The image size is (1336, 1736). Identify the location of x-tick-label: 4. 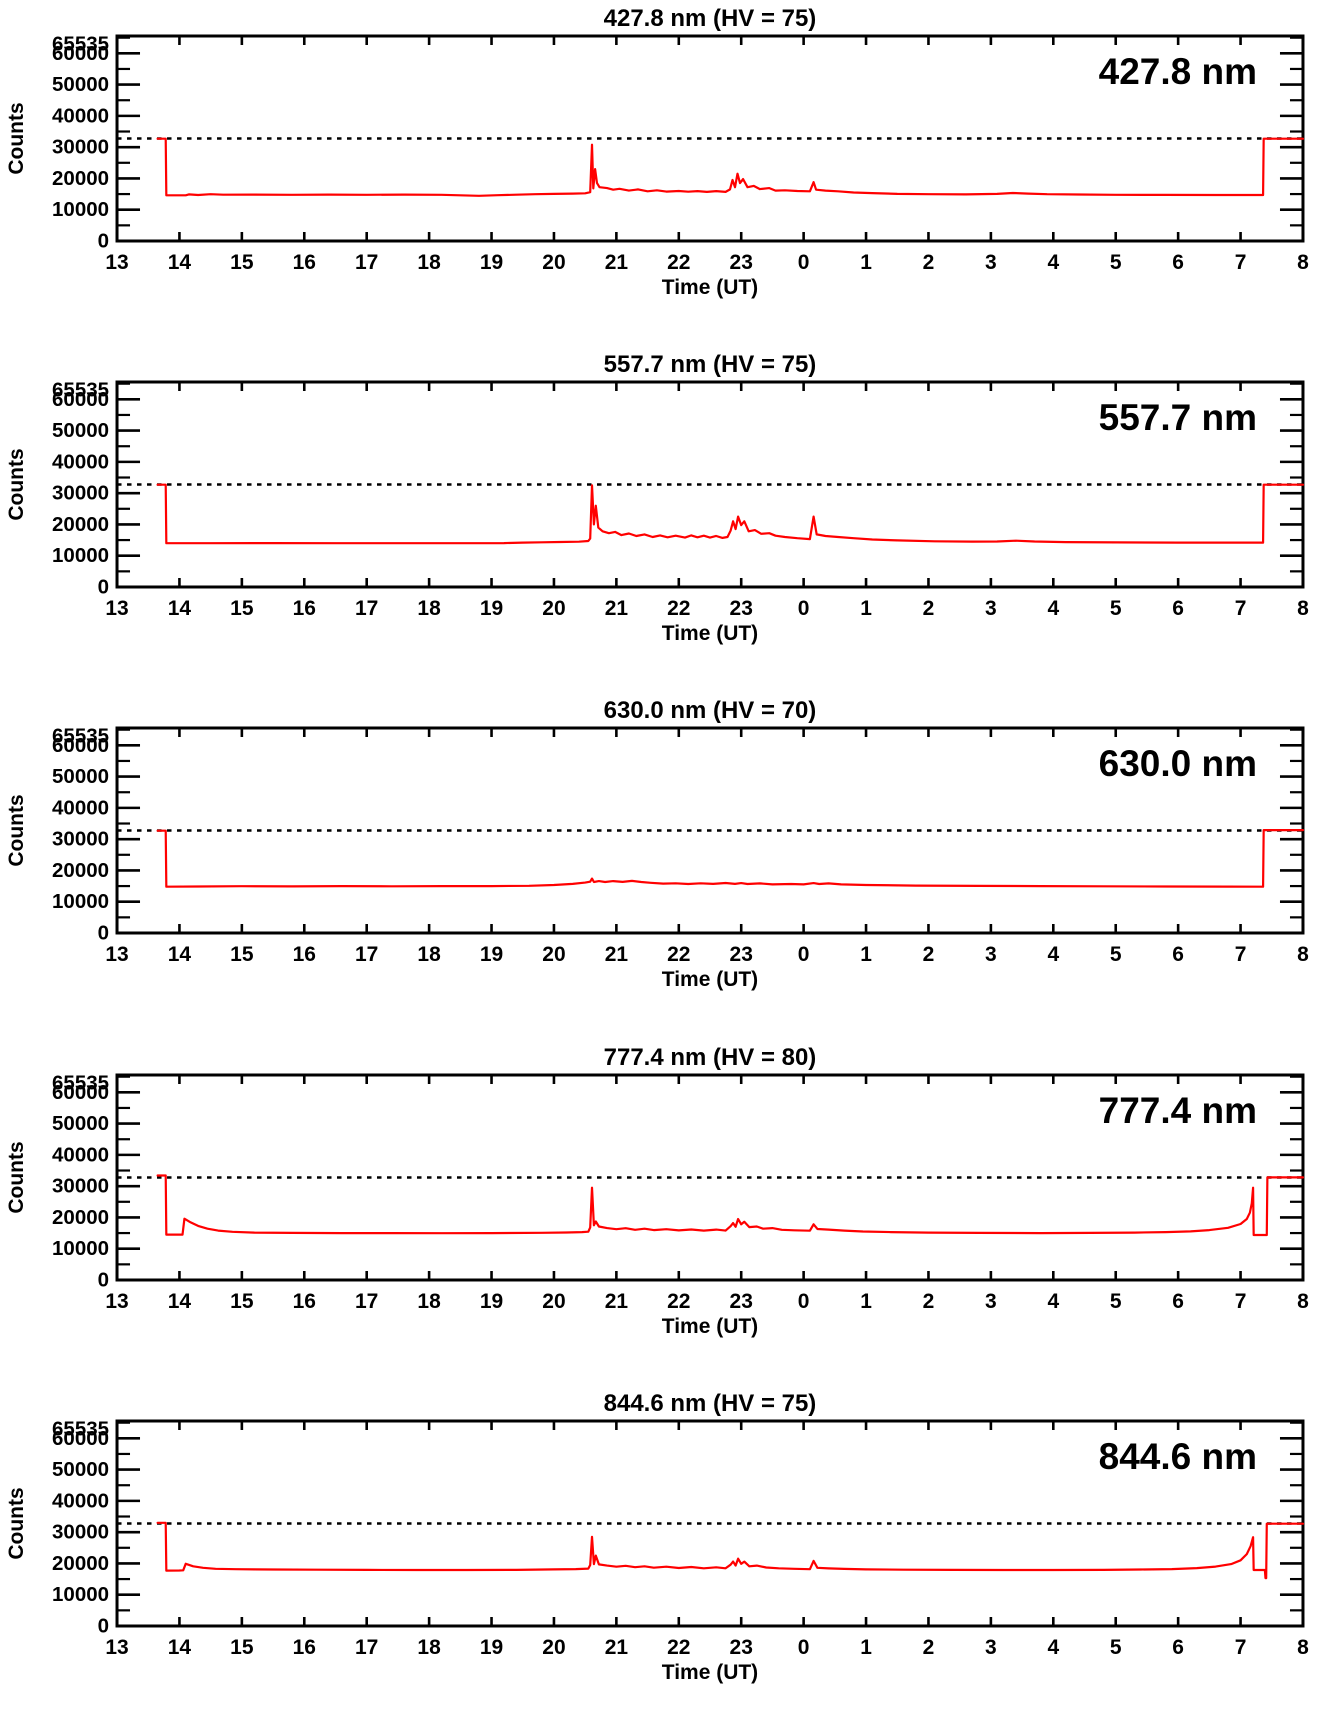
(1053, 1647).